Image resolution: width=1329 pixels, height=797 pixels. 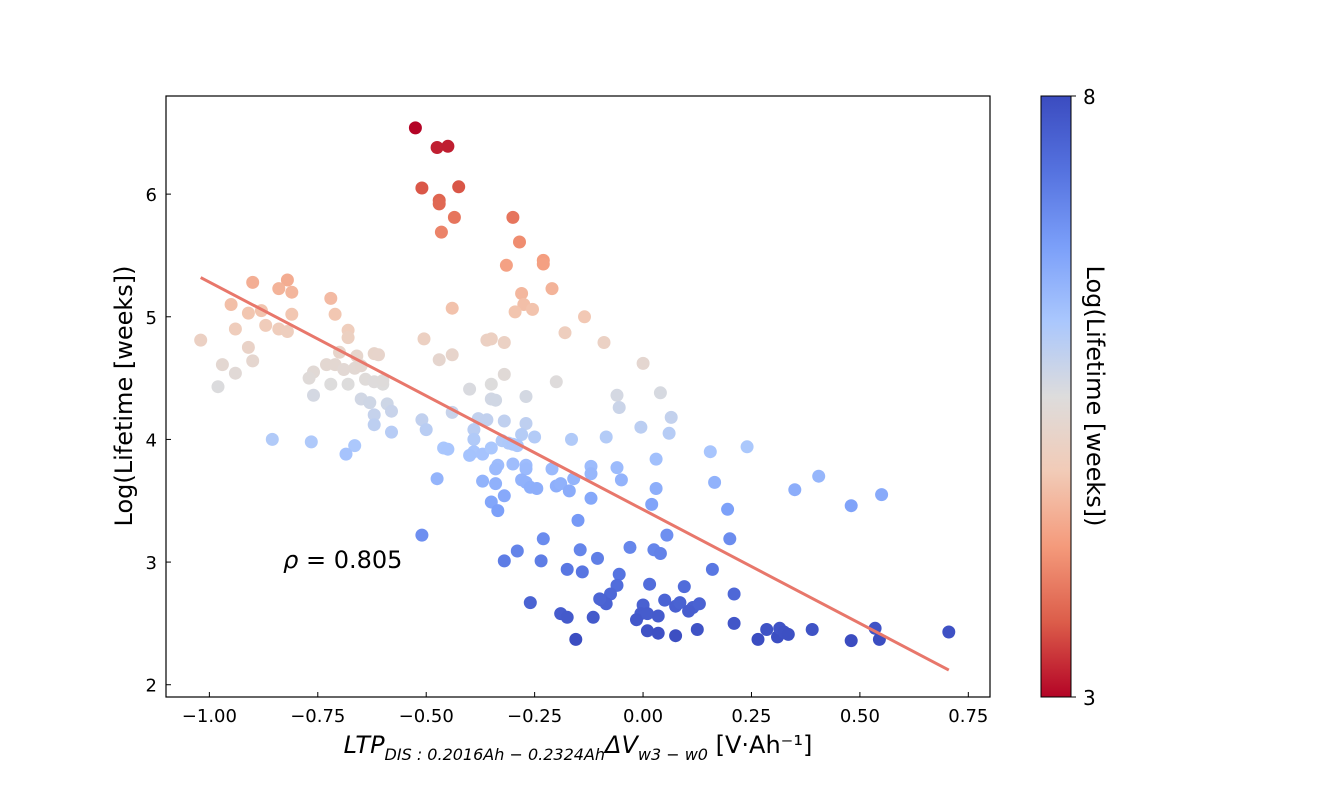 I want to click on x-tick-label: −0.50, so click(x=426, y=716).